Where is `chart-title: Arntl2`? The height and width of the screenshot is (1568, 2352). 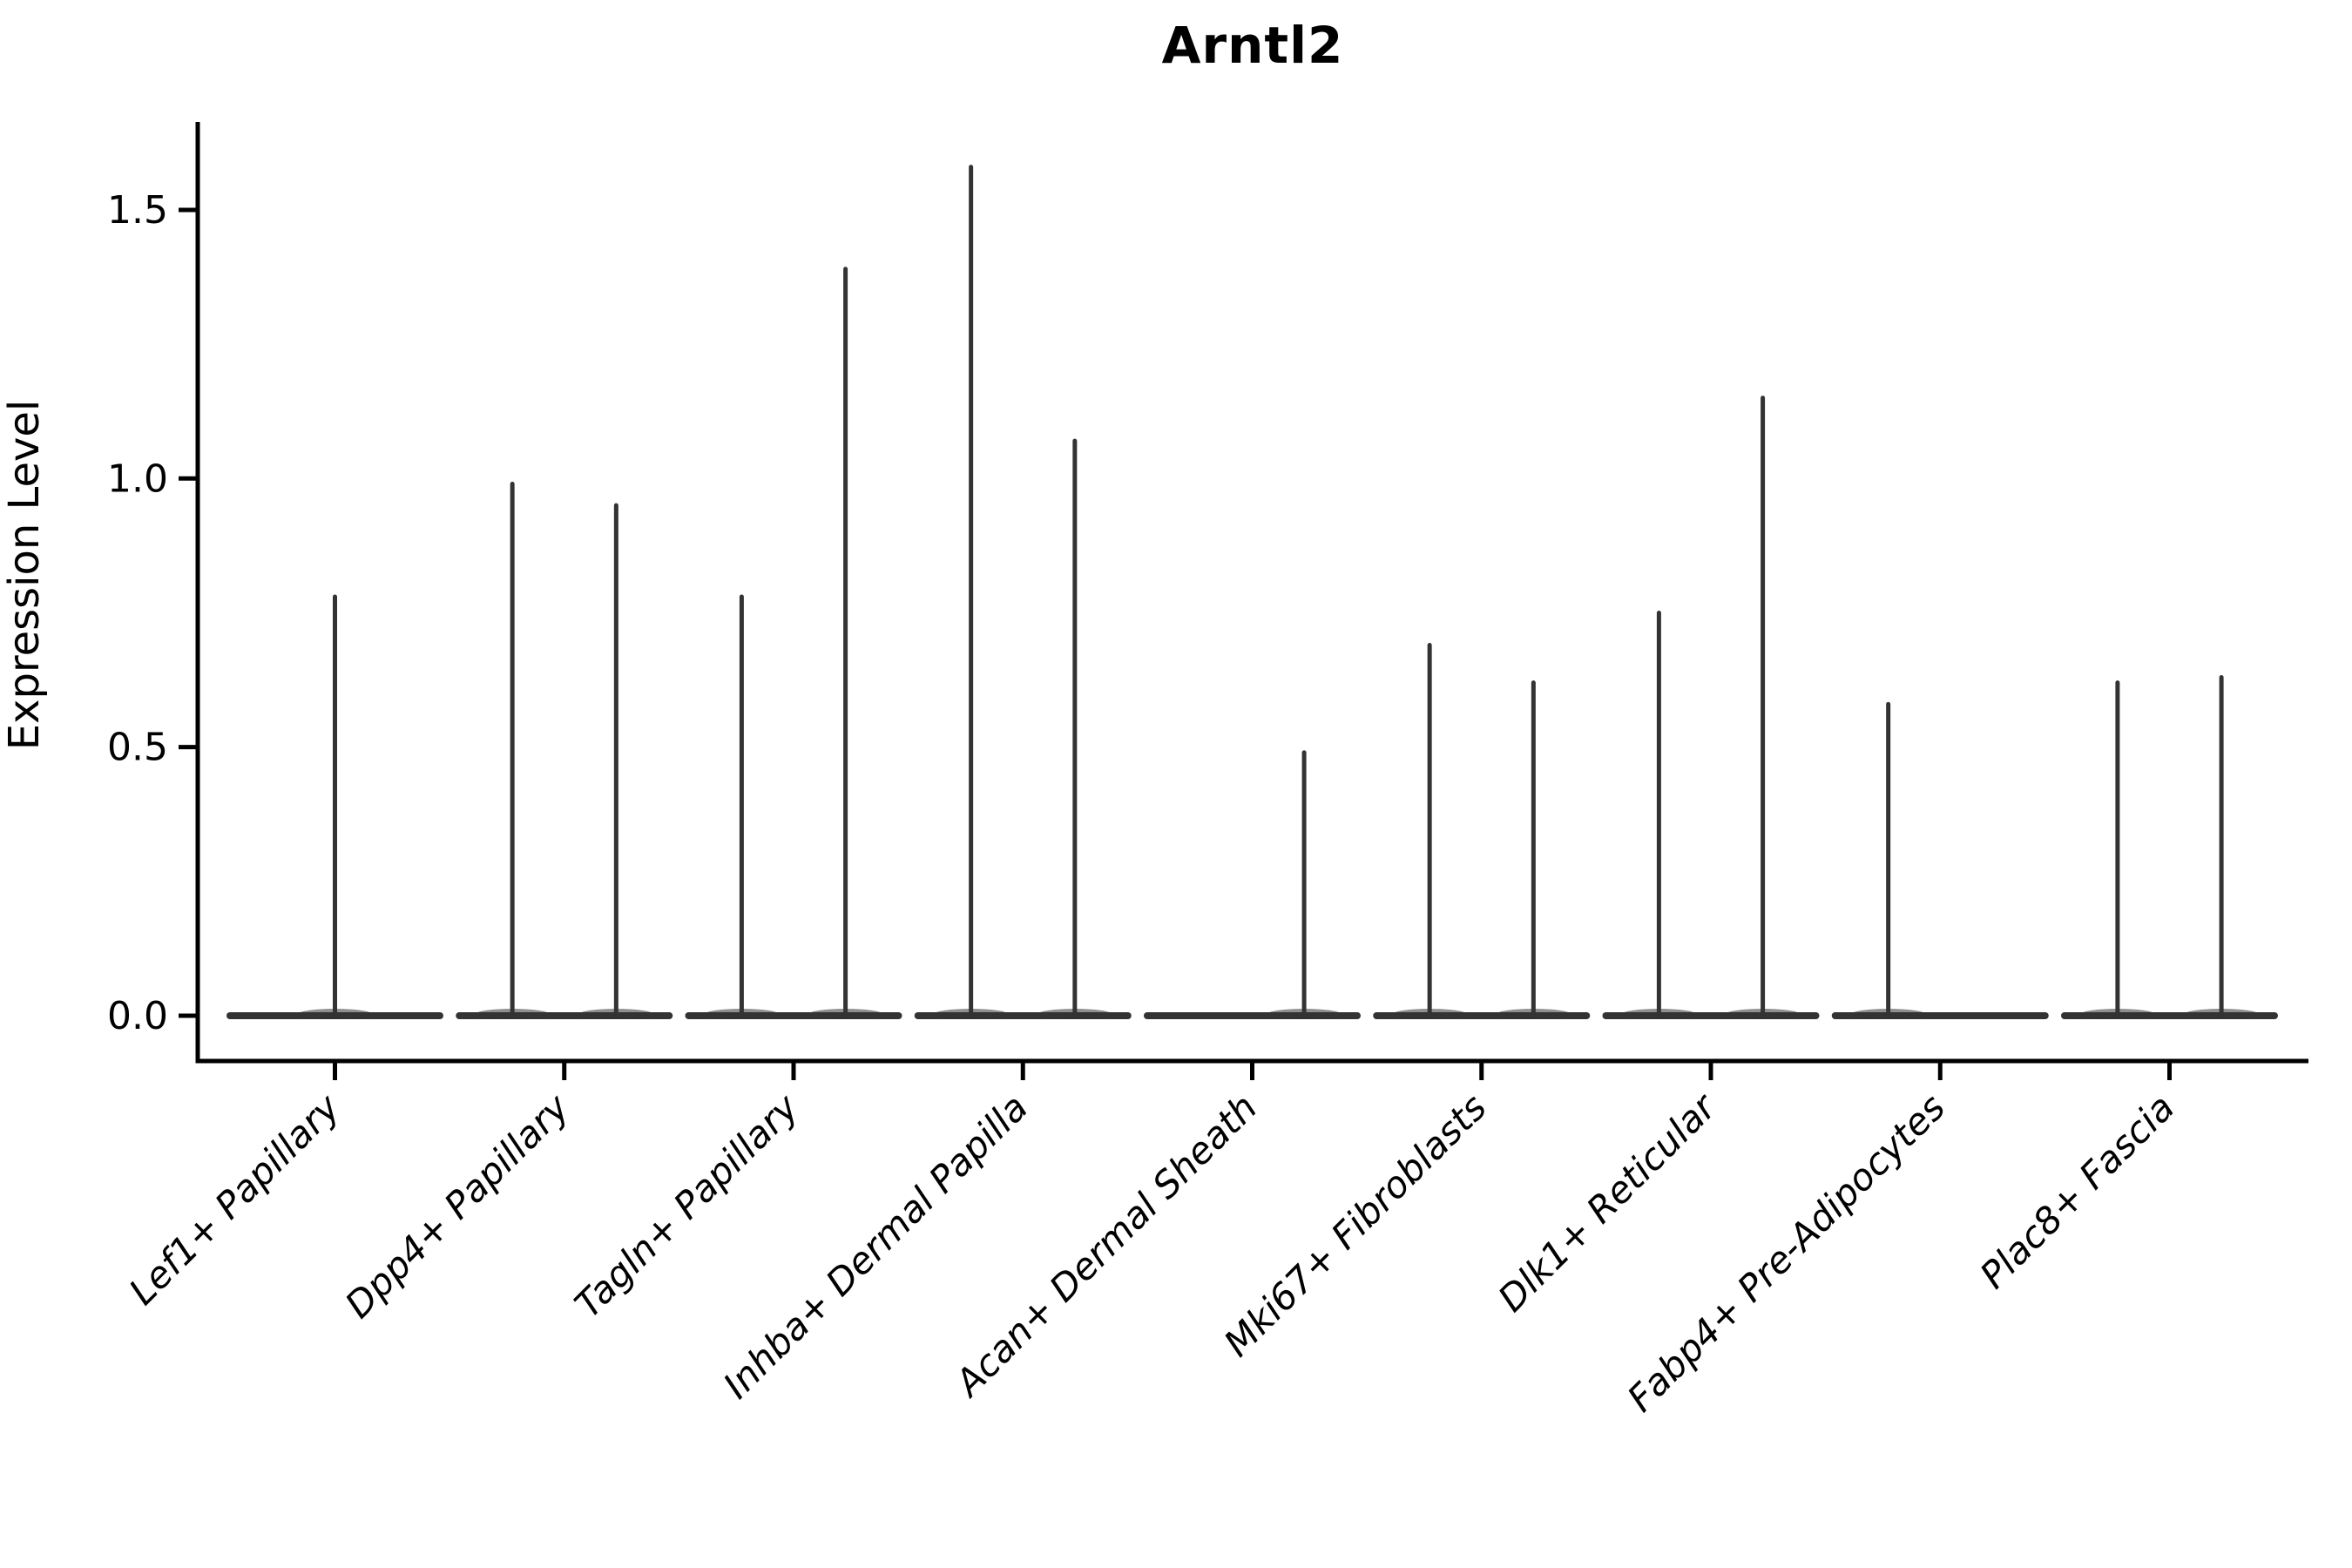
chart-title: Arntl2 is located at coordinates (1252, 45).